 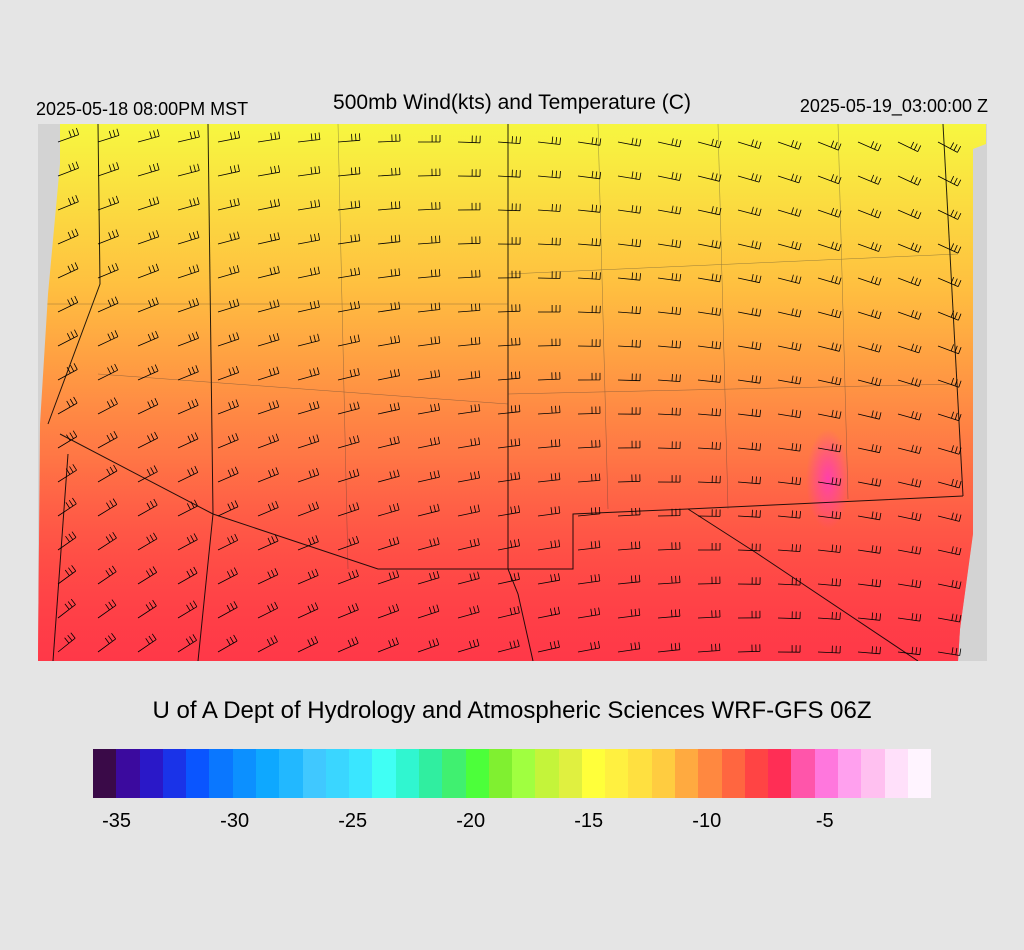 I want to click on colorbar-tick-label: -5, so click(x=824, y=821).